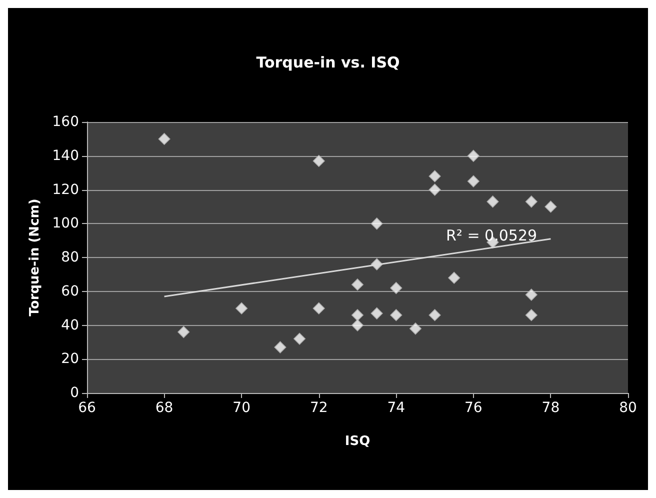 The image size is (656, 498). What do you see at coordinates (87, 408) in the screenshot?
I see `x-tick-label: 66` at bounding box center [87, 408].